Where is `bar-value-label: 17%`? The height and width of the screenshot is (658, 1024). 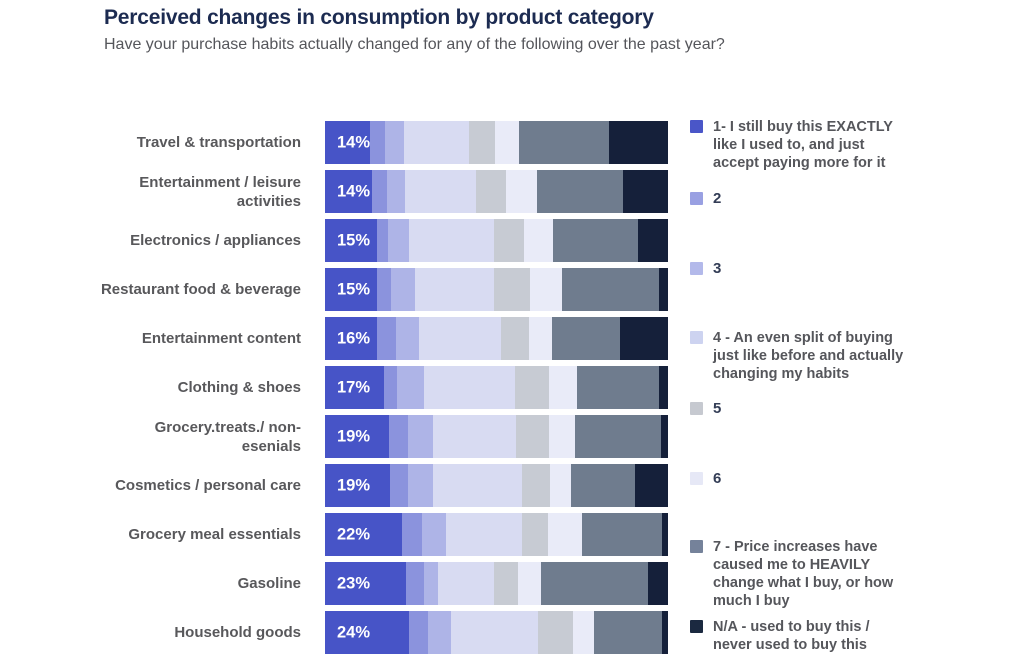 bar-value-label: 17% is located at coordinates (354, 387).